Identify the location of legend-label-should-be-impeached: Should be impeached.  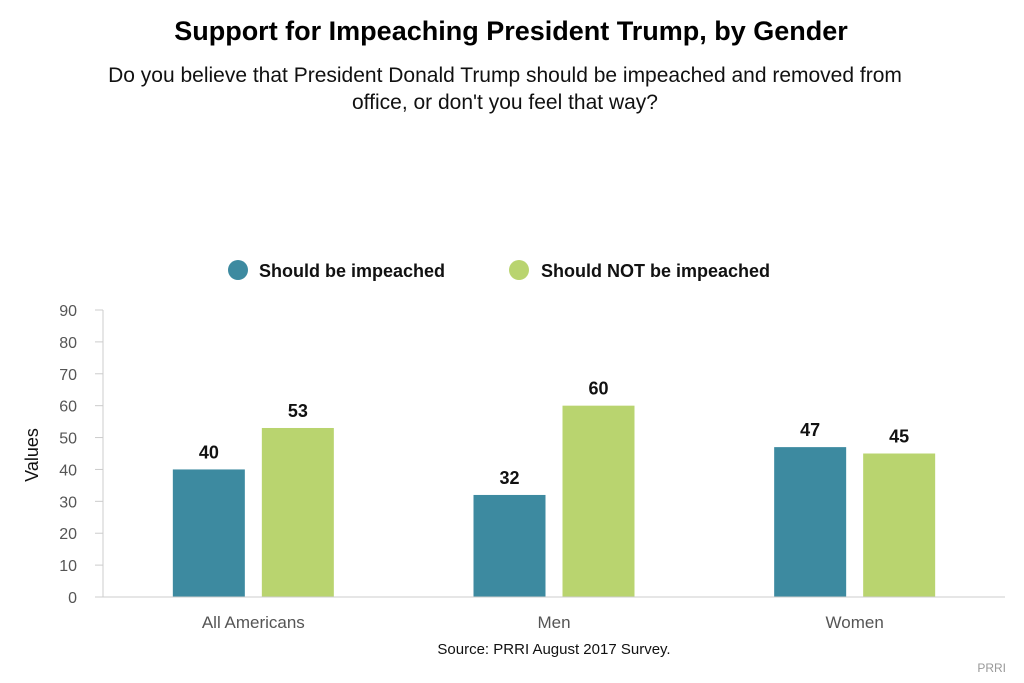
(352, 271).